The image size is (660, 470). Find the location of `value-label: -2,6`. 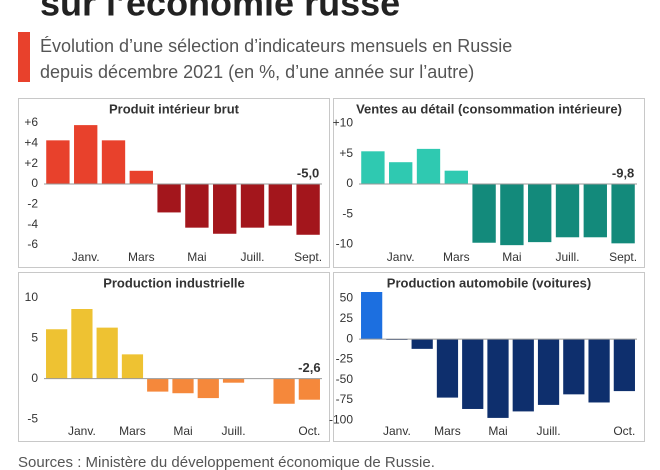

value-label: -2,6 is located at coordinates (309, 367).